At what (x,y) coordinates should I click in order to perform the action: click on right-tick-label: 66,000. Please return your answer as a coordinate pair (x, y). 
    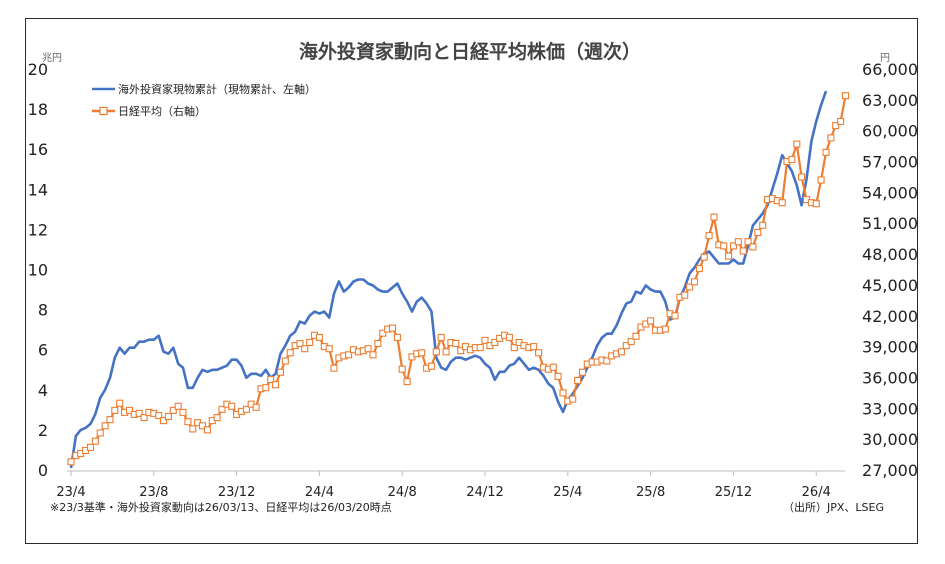
    Looking at the image, I should click on (890, 69).